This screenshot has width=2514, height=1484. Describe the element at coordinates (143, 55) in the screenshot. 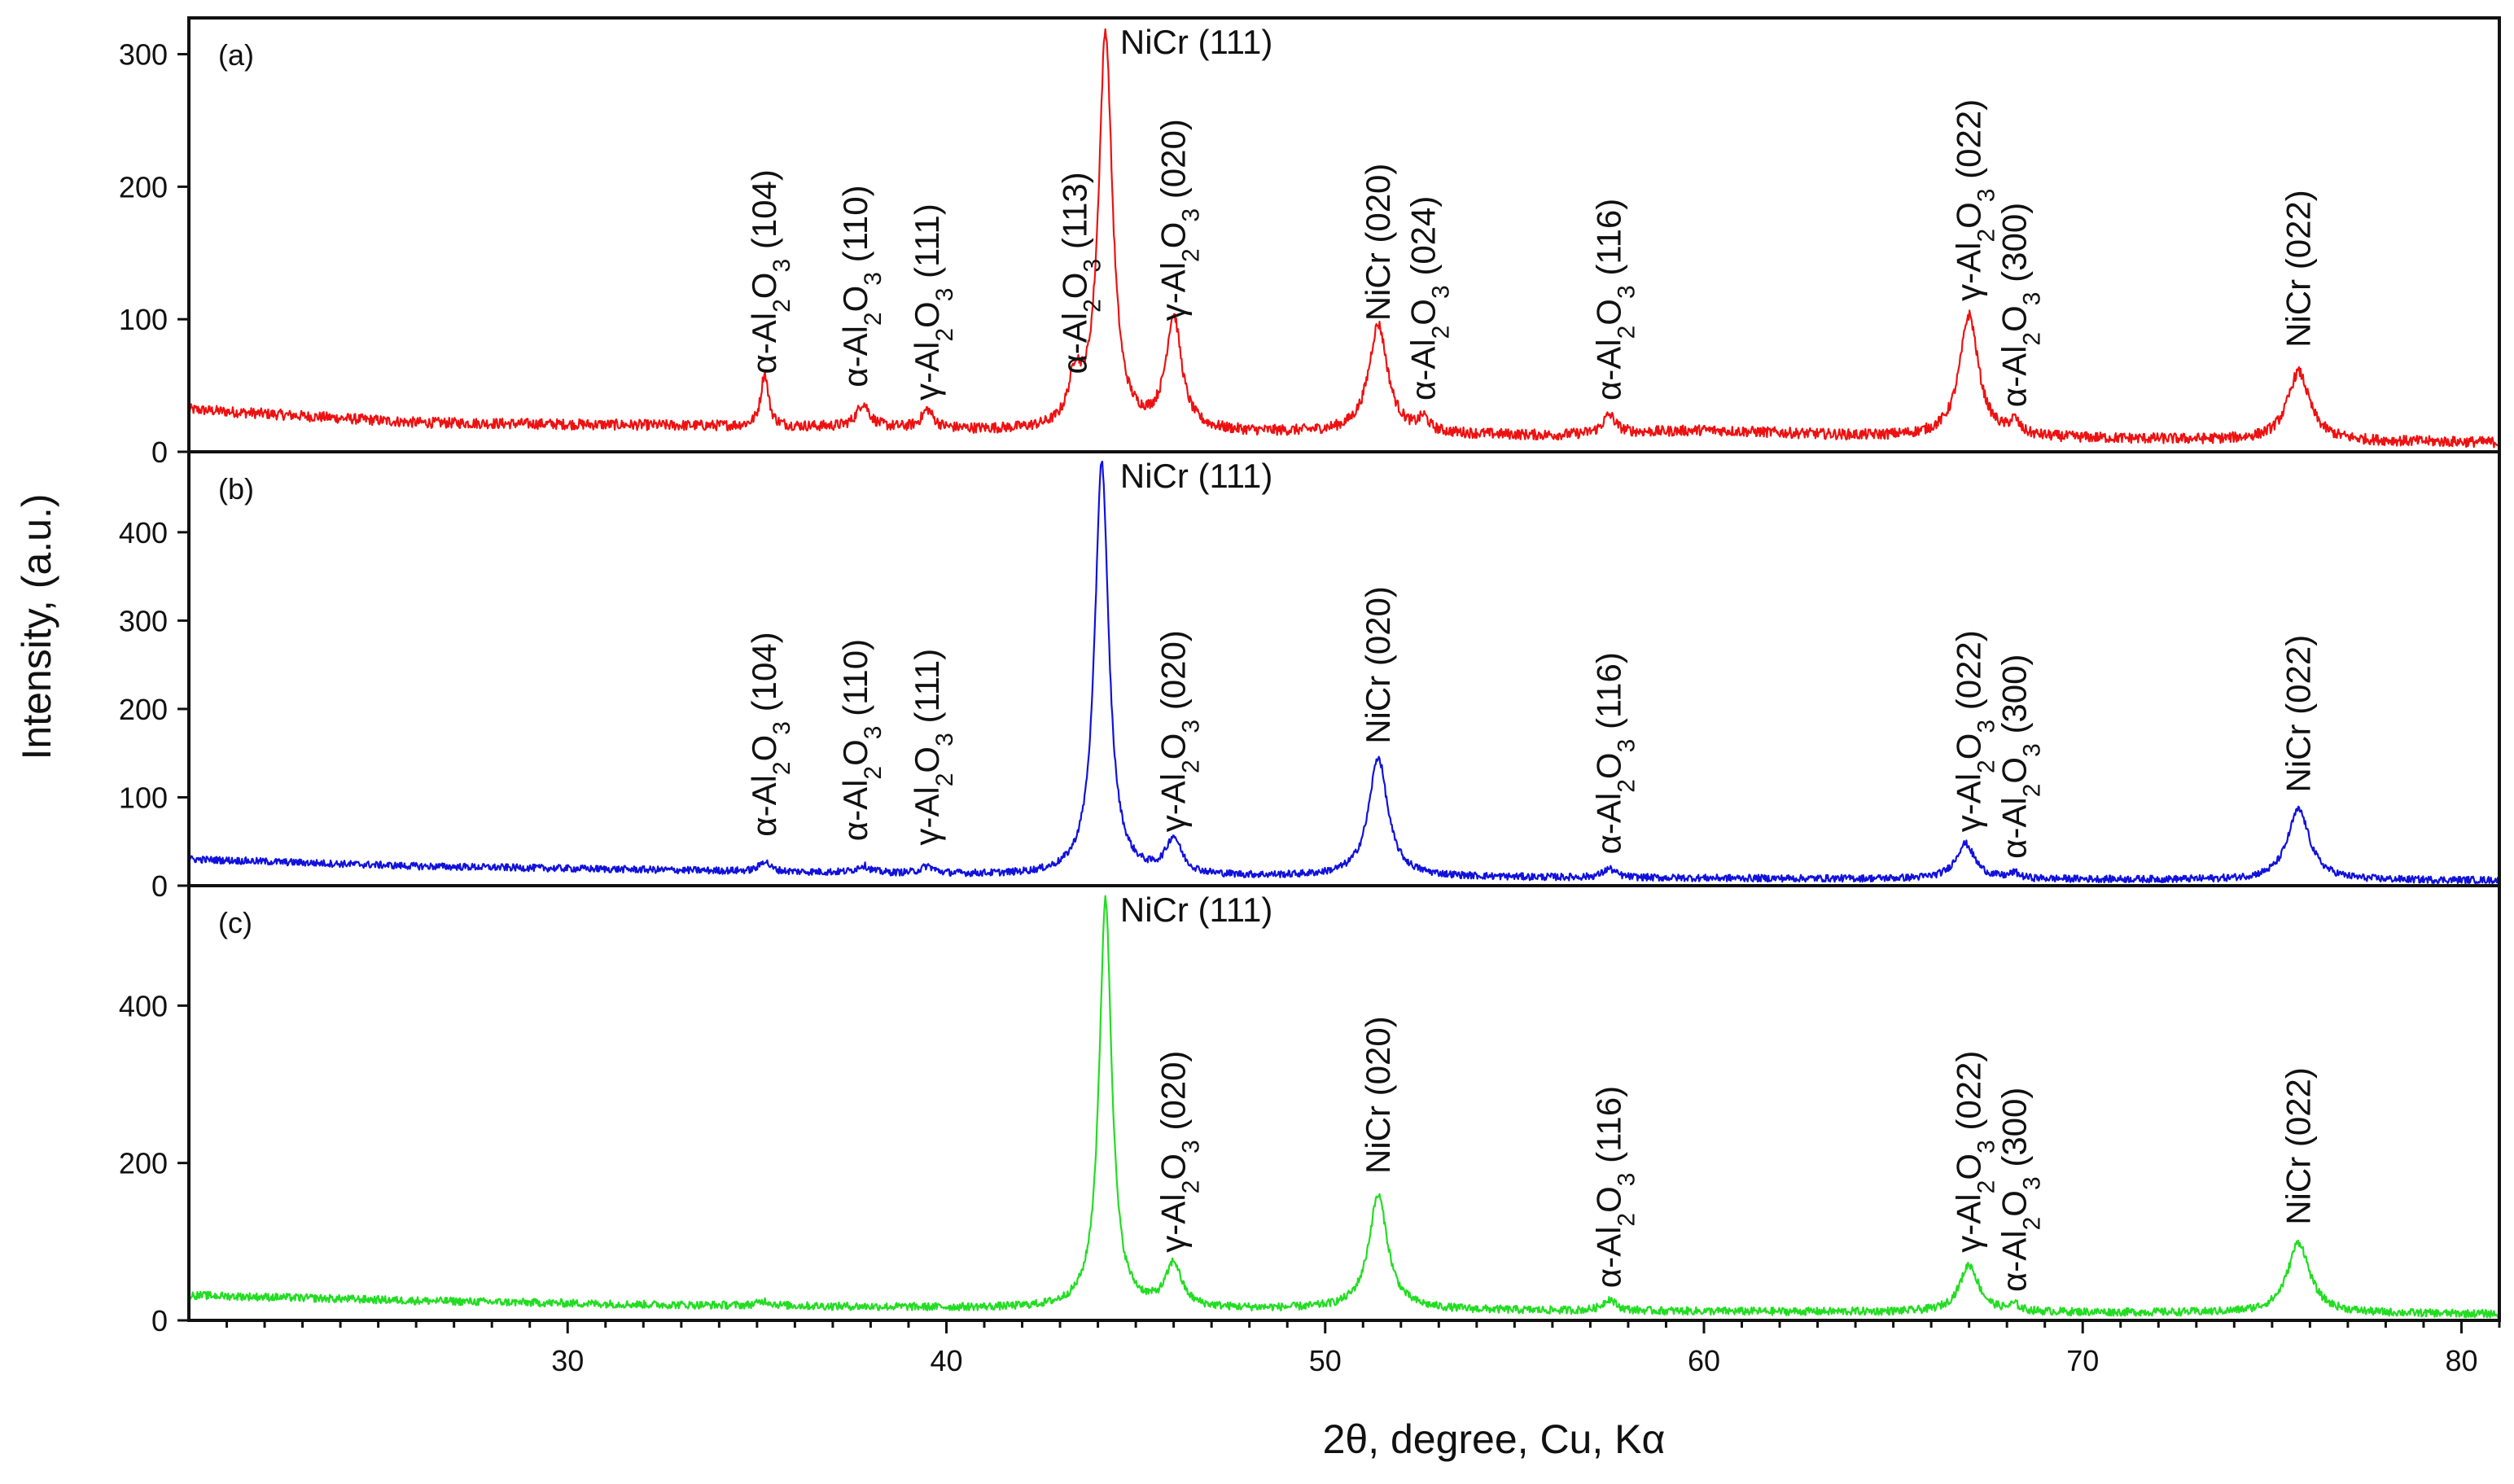

I see `y-tick-label-a-300: 300` at that location.